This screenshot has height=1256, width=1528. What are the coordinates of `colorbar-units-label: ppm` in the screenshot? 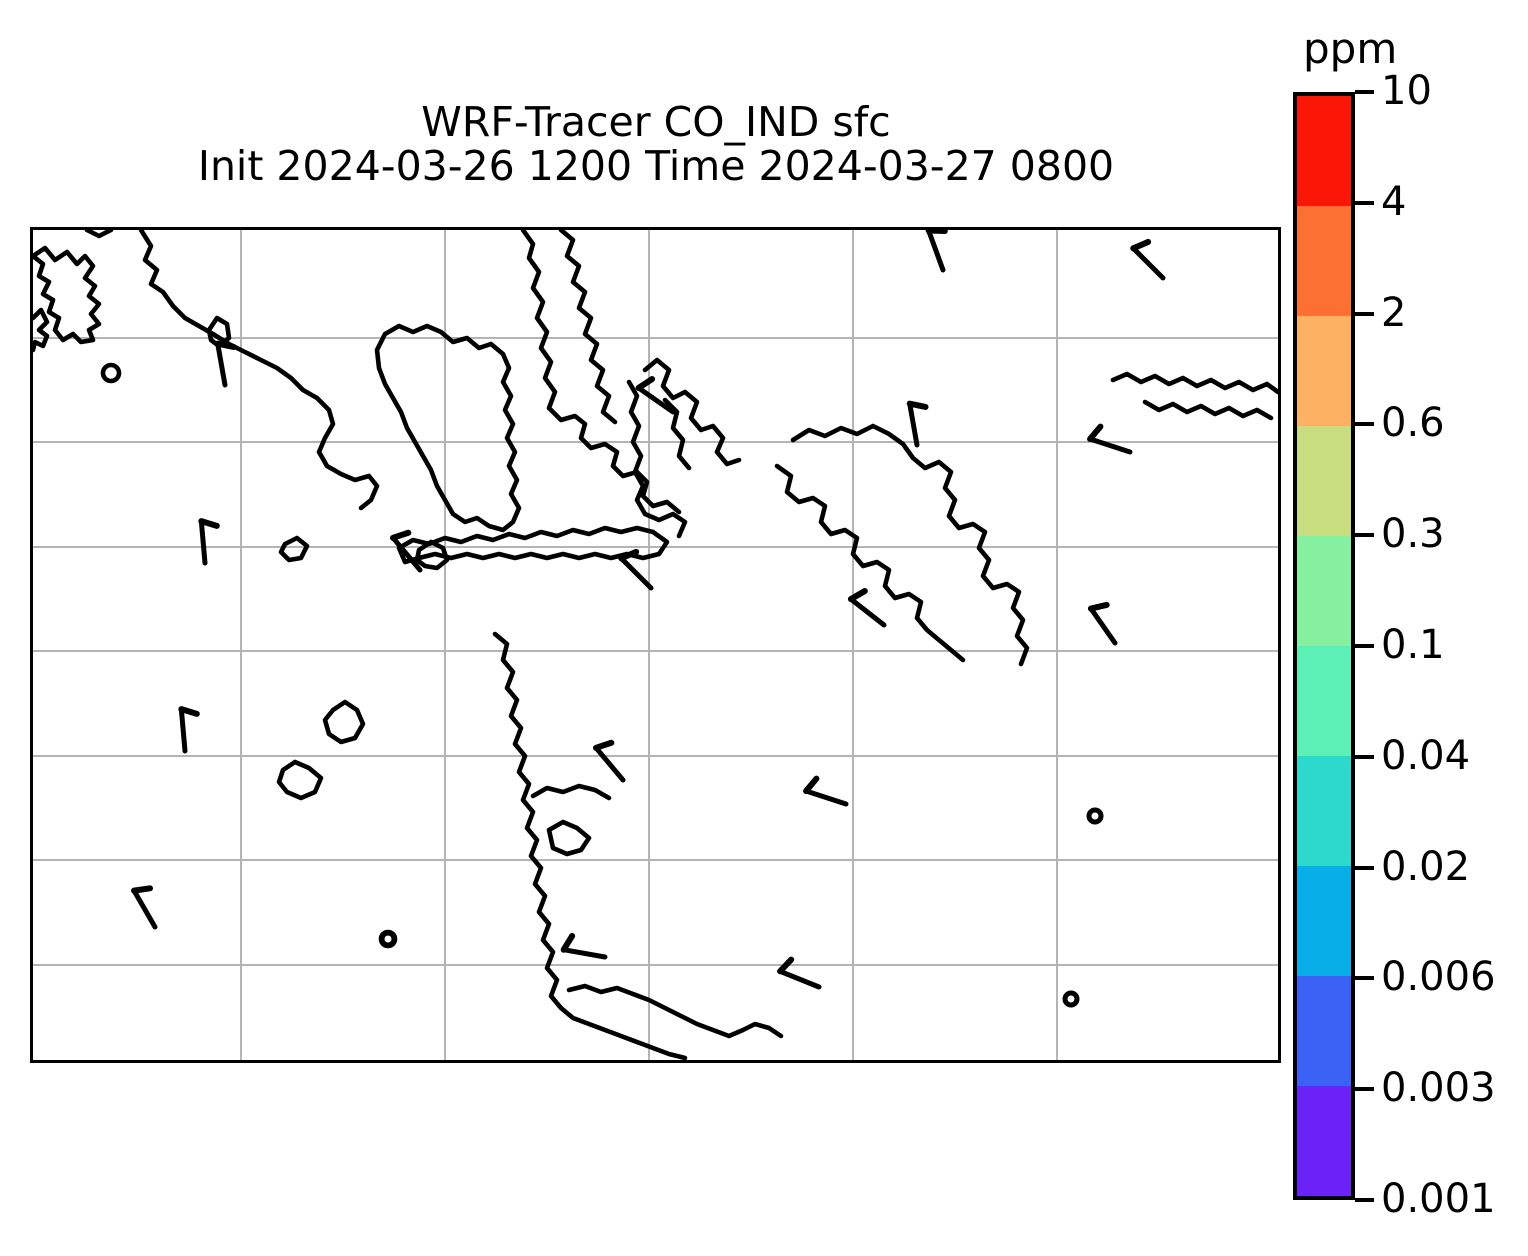 It's located at (1350, 48).